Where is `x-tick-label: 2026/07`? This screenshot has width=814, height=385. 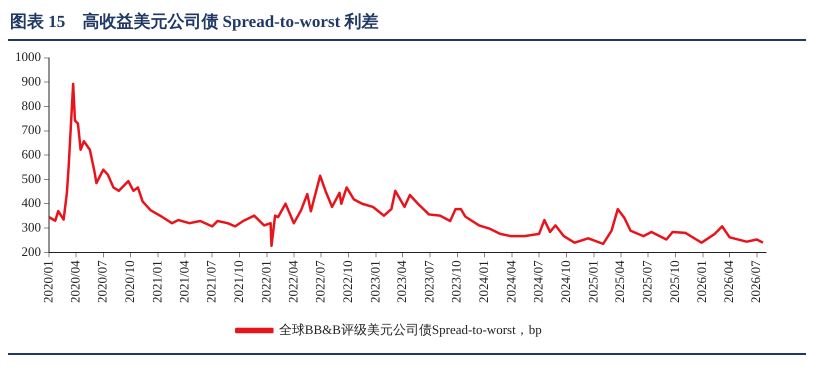 x-tick-label: 2026/07 is located at coordinates (756, 282).